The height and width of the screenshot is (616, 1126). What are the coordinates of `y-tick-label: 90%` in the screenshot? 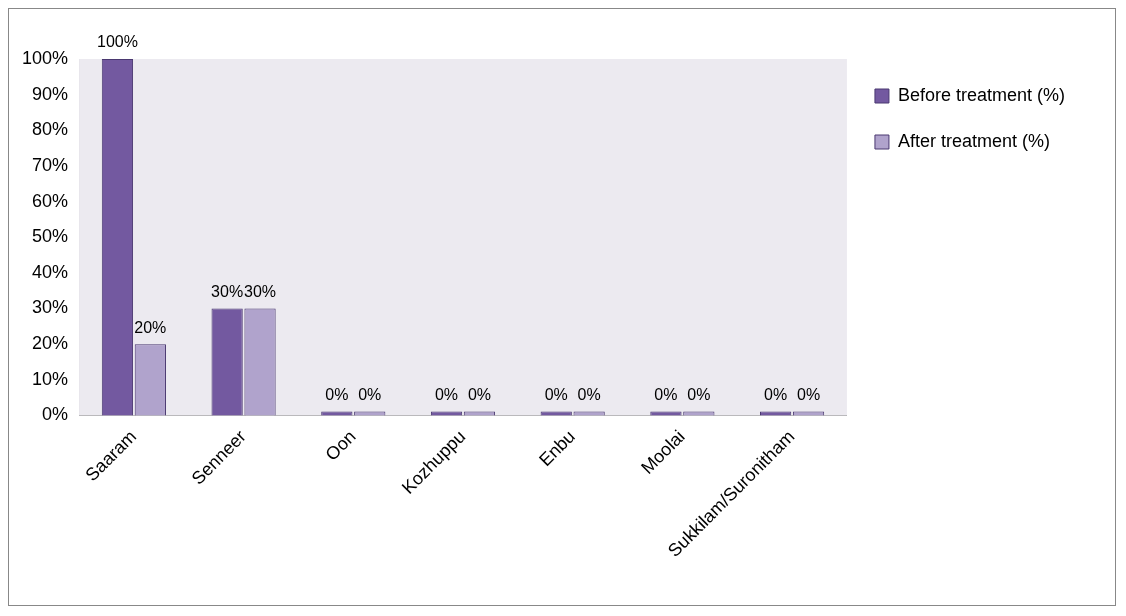 It's located at (50, 93).